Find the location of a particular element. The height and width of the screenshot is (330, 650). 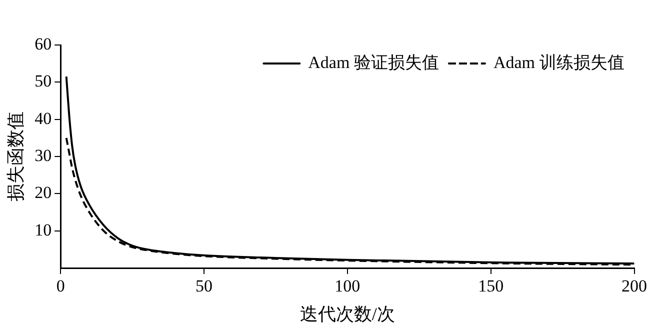

y-tick-label: 10 is located at coordinates (43, 230).